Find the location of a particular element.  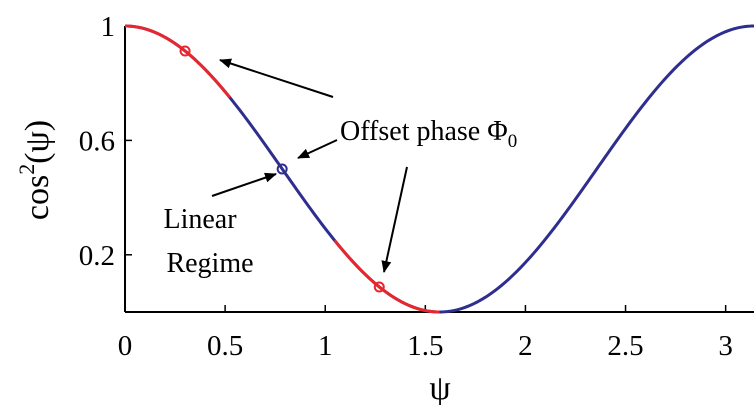

y-tick-label: 0.2 is located at coordinates (97, 256).